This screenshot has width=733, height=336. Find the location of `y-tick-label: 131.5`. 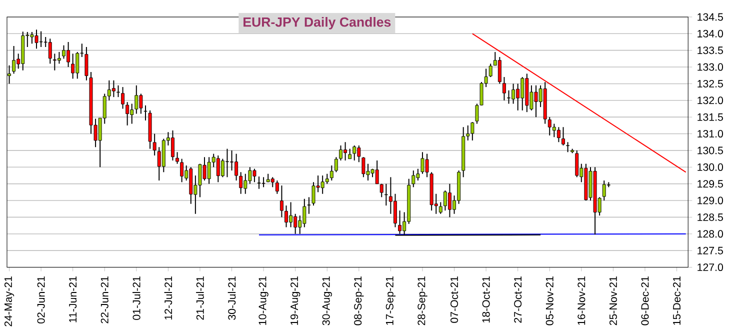

y-tick-label: 131.5 is located at coordinates (710, 117).